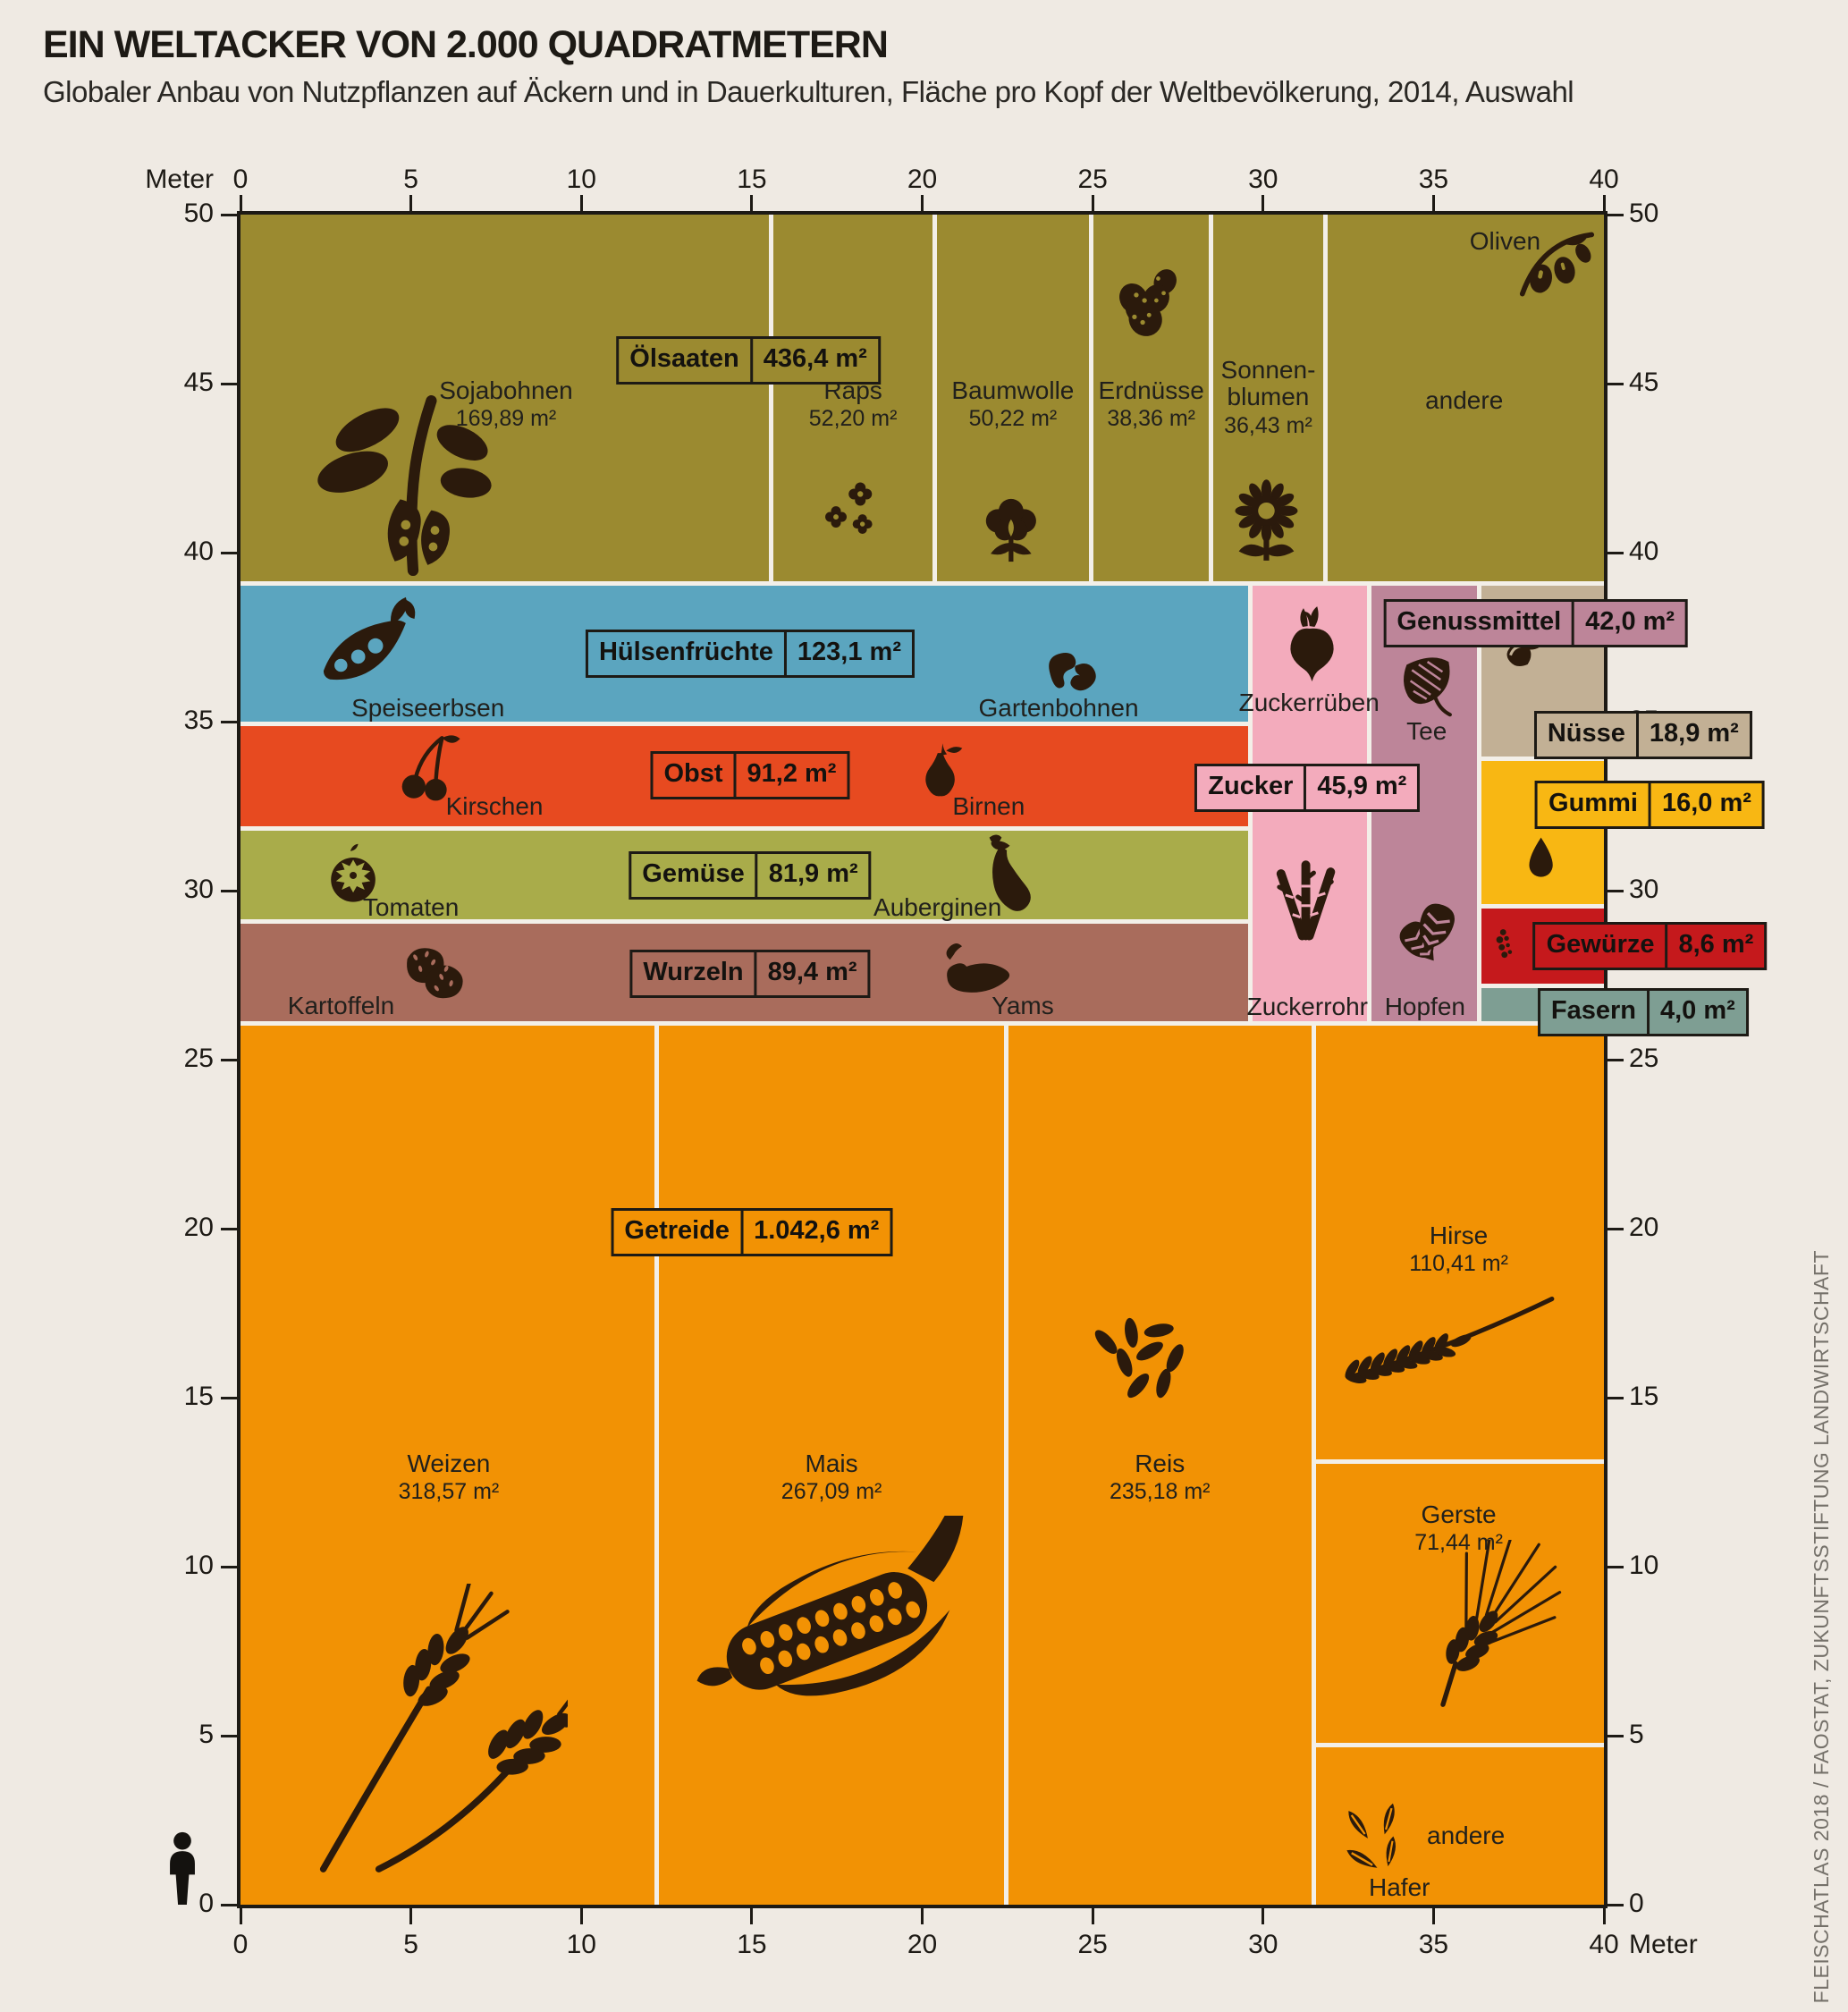 This screenshot has width=1848, height=2012. What do you see at coordinates (1650, 946) in the screenshot?
I see `labelbox-gewuerze: Gewürze 8,6 m²` at bounding box center [1650, 946].